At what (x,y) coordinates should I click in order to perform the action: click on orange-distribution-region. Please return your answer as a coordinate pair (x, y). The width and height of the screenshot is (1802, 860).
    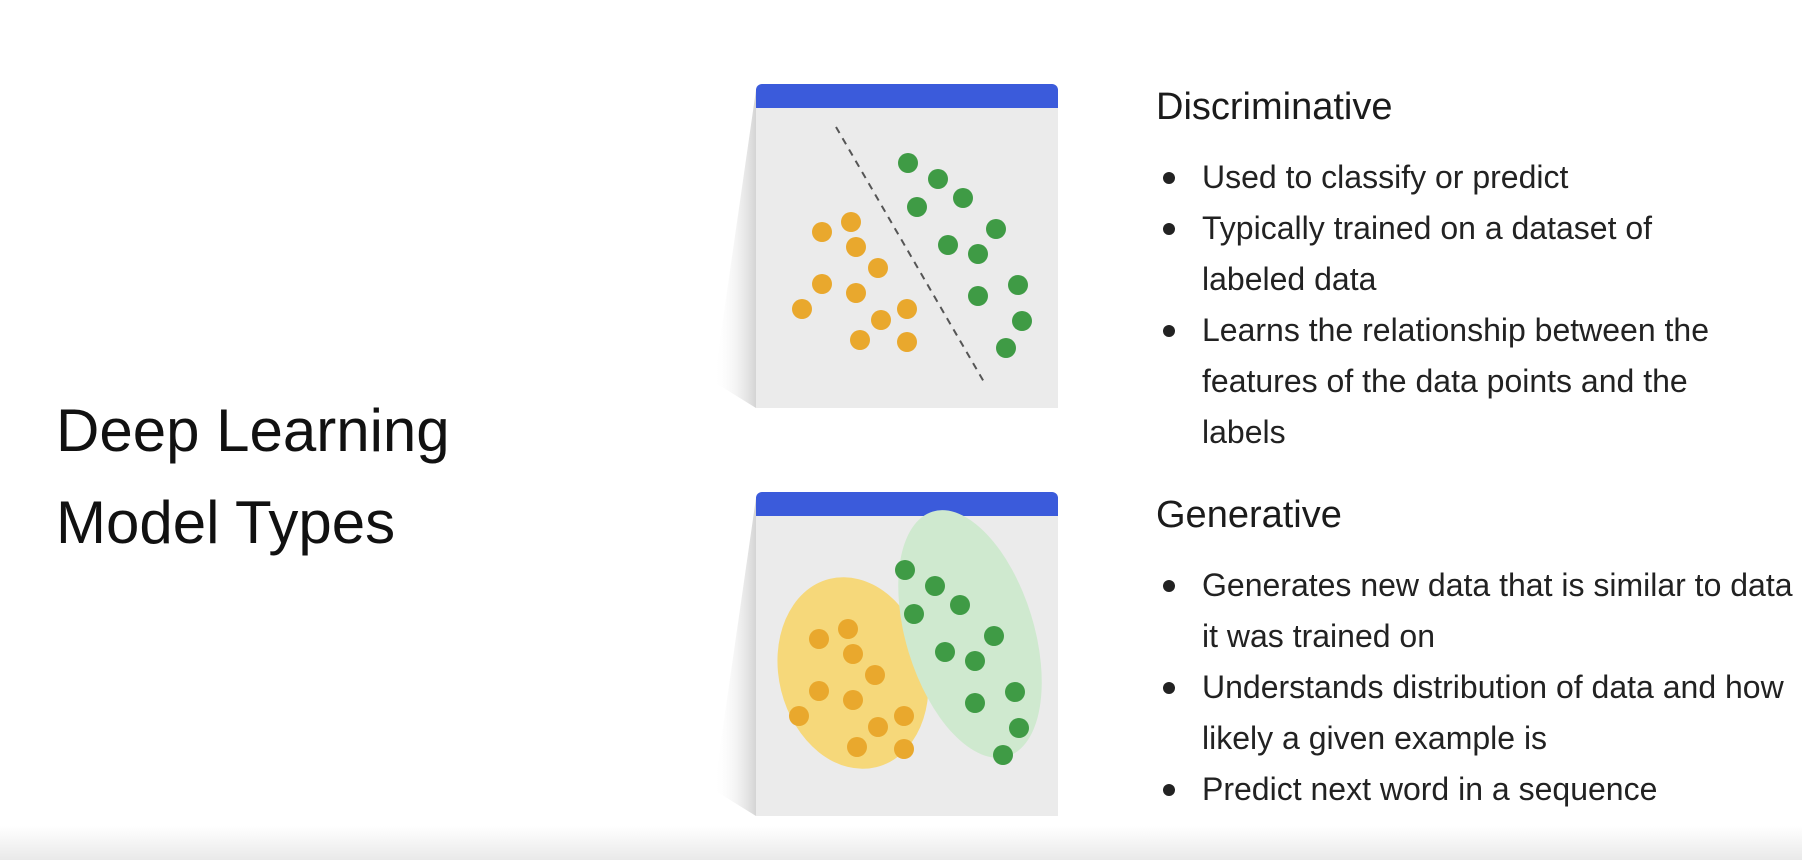
    Looking at the image, I should click on (853, 673).